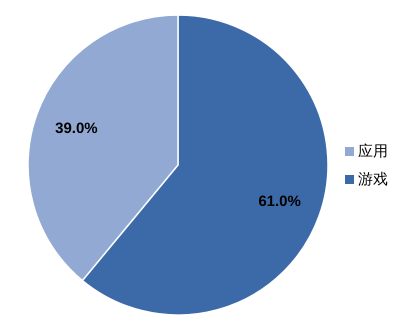 The width and height of the screenshot is (417, 332). What do you see at coordinates (373, 151) in the screenshot?
I see `legend-label: 应用` at bounding box center [373, 151].